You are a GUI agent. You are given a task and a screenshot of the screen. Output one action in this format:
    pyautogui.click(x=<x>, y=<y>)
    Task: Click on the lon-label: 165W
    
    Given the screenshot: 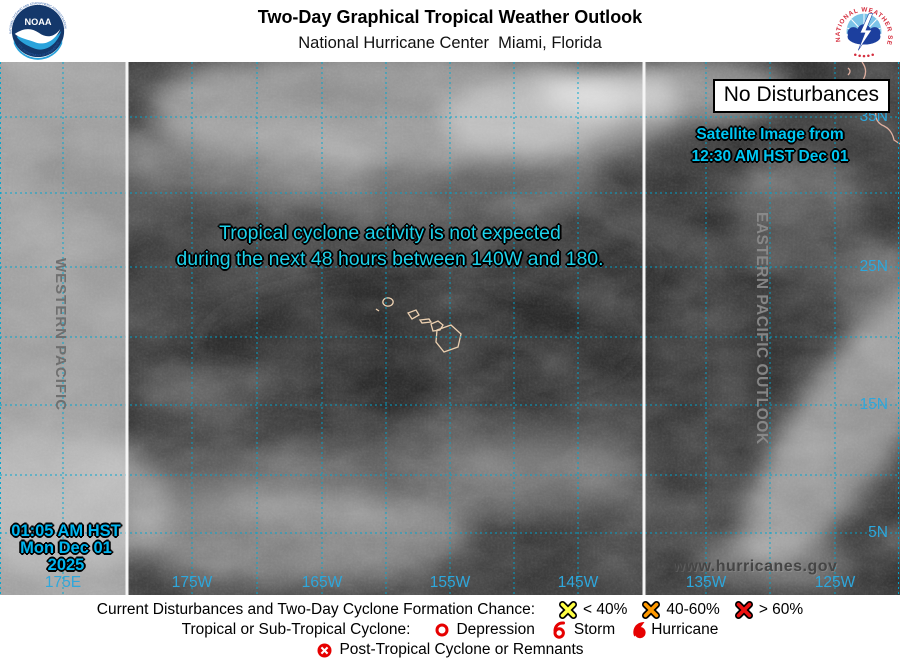 What is the action you would take?
    pyautogui.click(x=322, y=582)
    